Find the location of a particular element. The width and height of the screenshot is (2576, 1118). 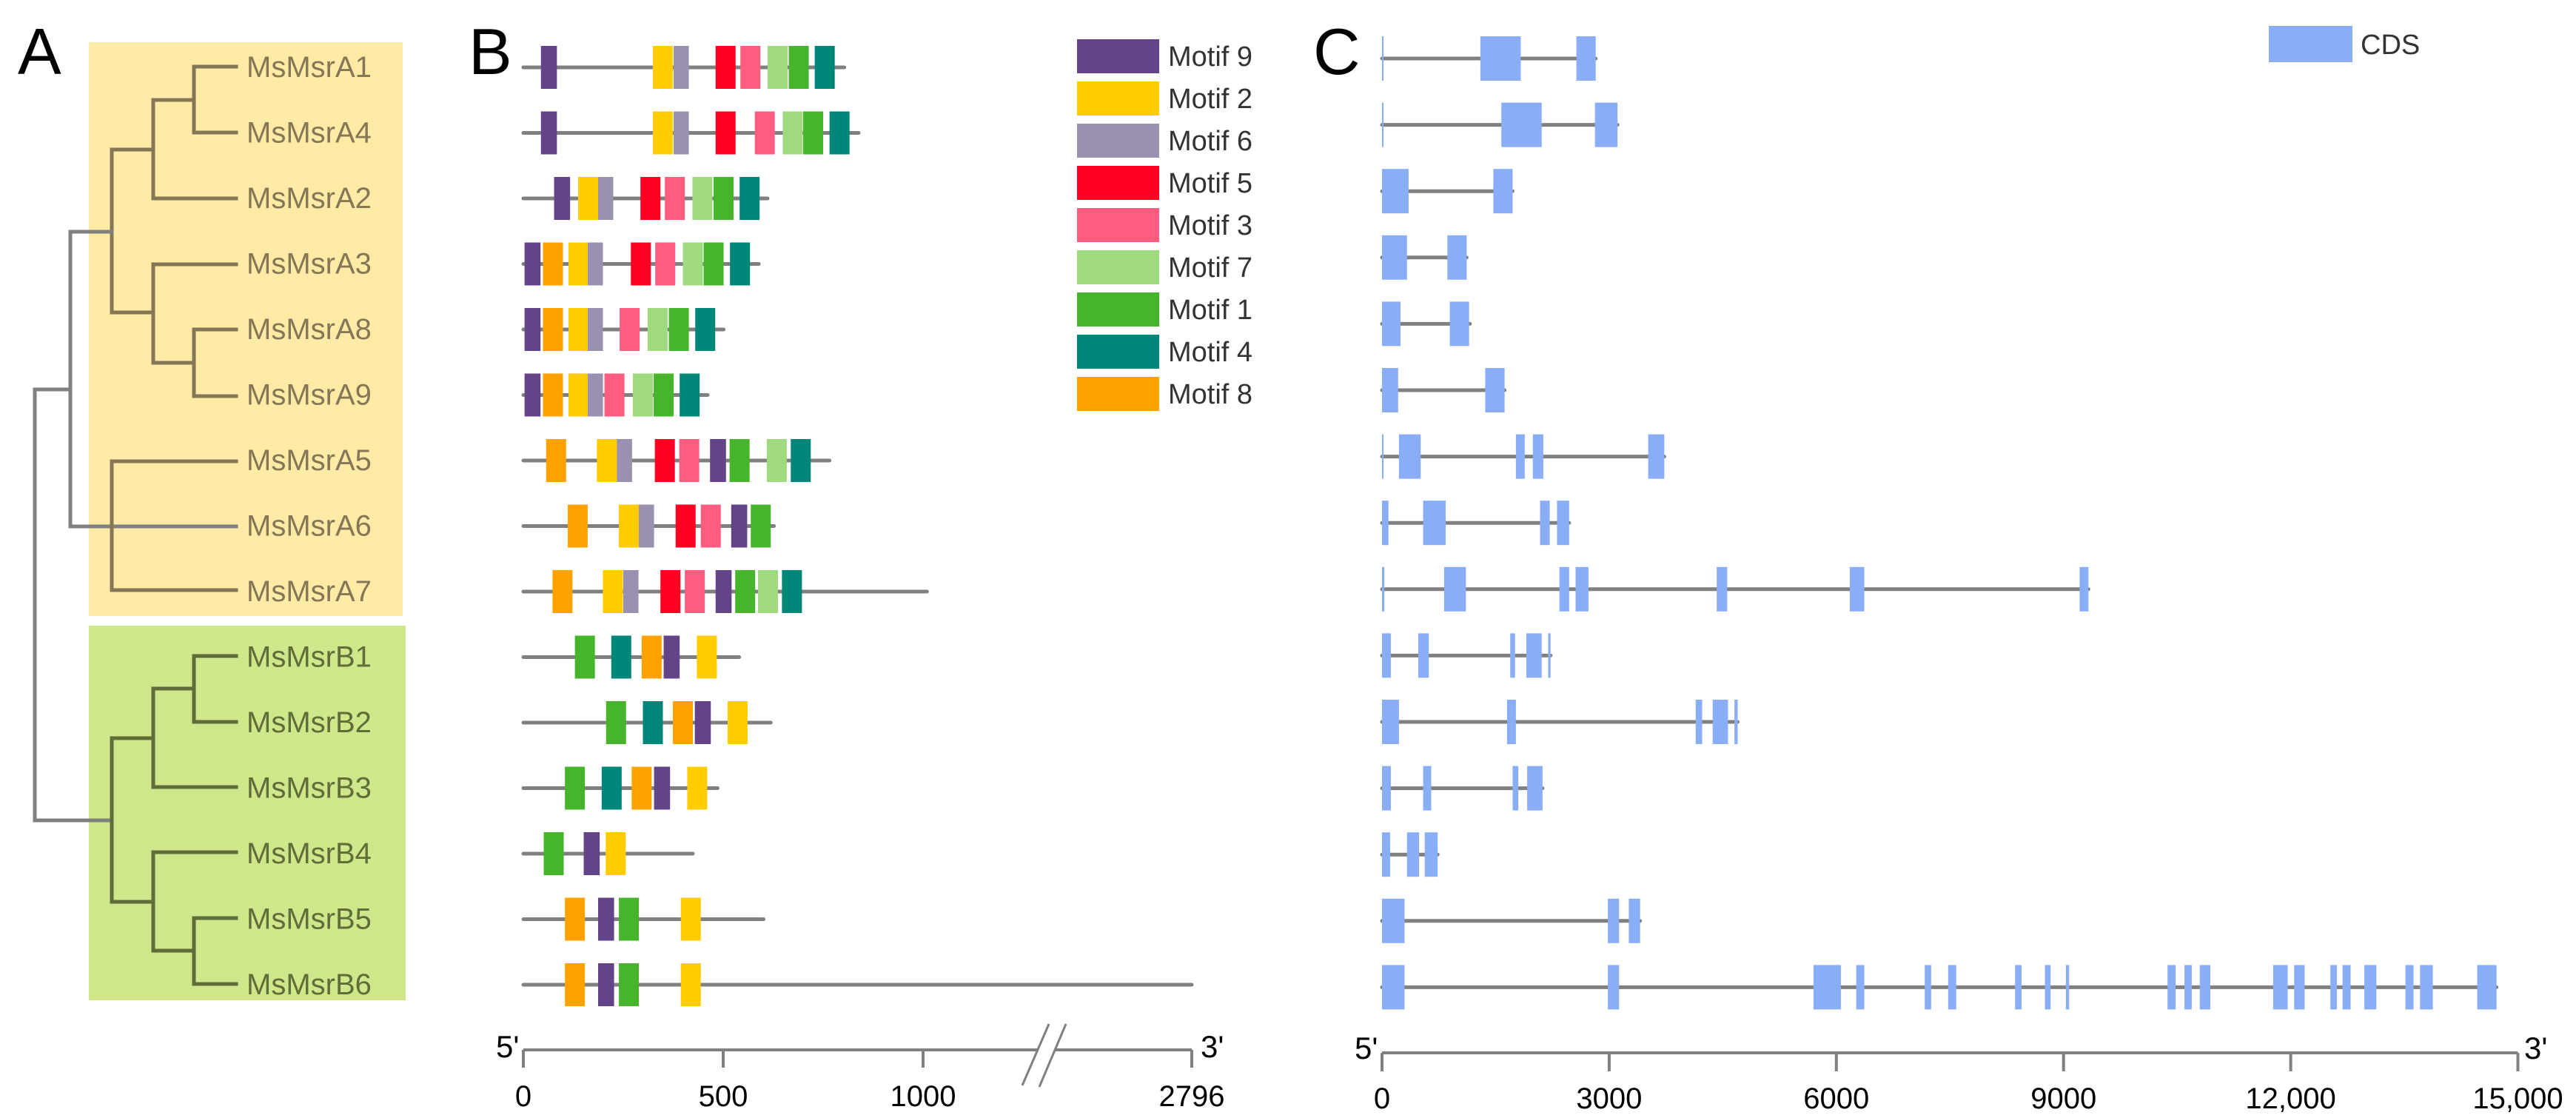

gene-label: MsMsrA7 is located at coordinates (309, 591).